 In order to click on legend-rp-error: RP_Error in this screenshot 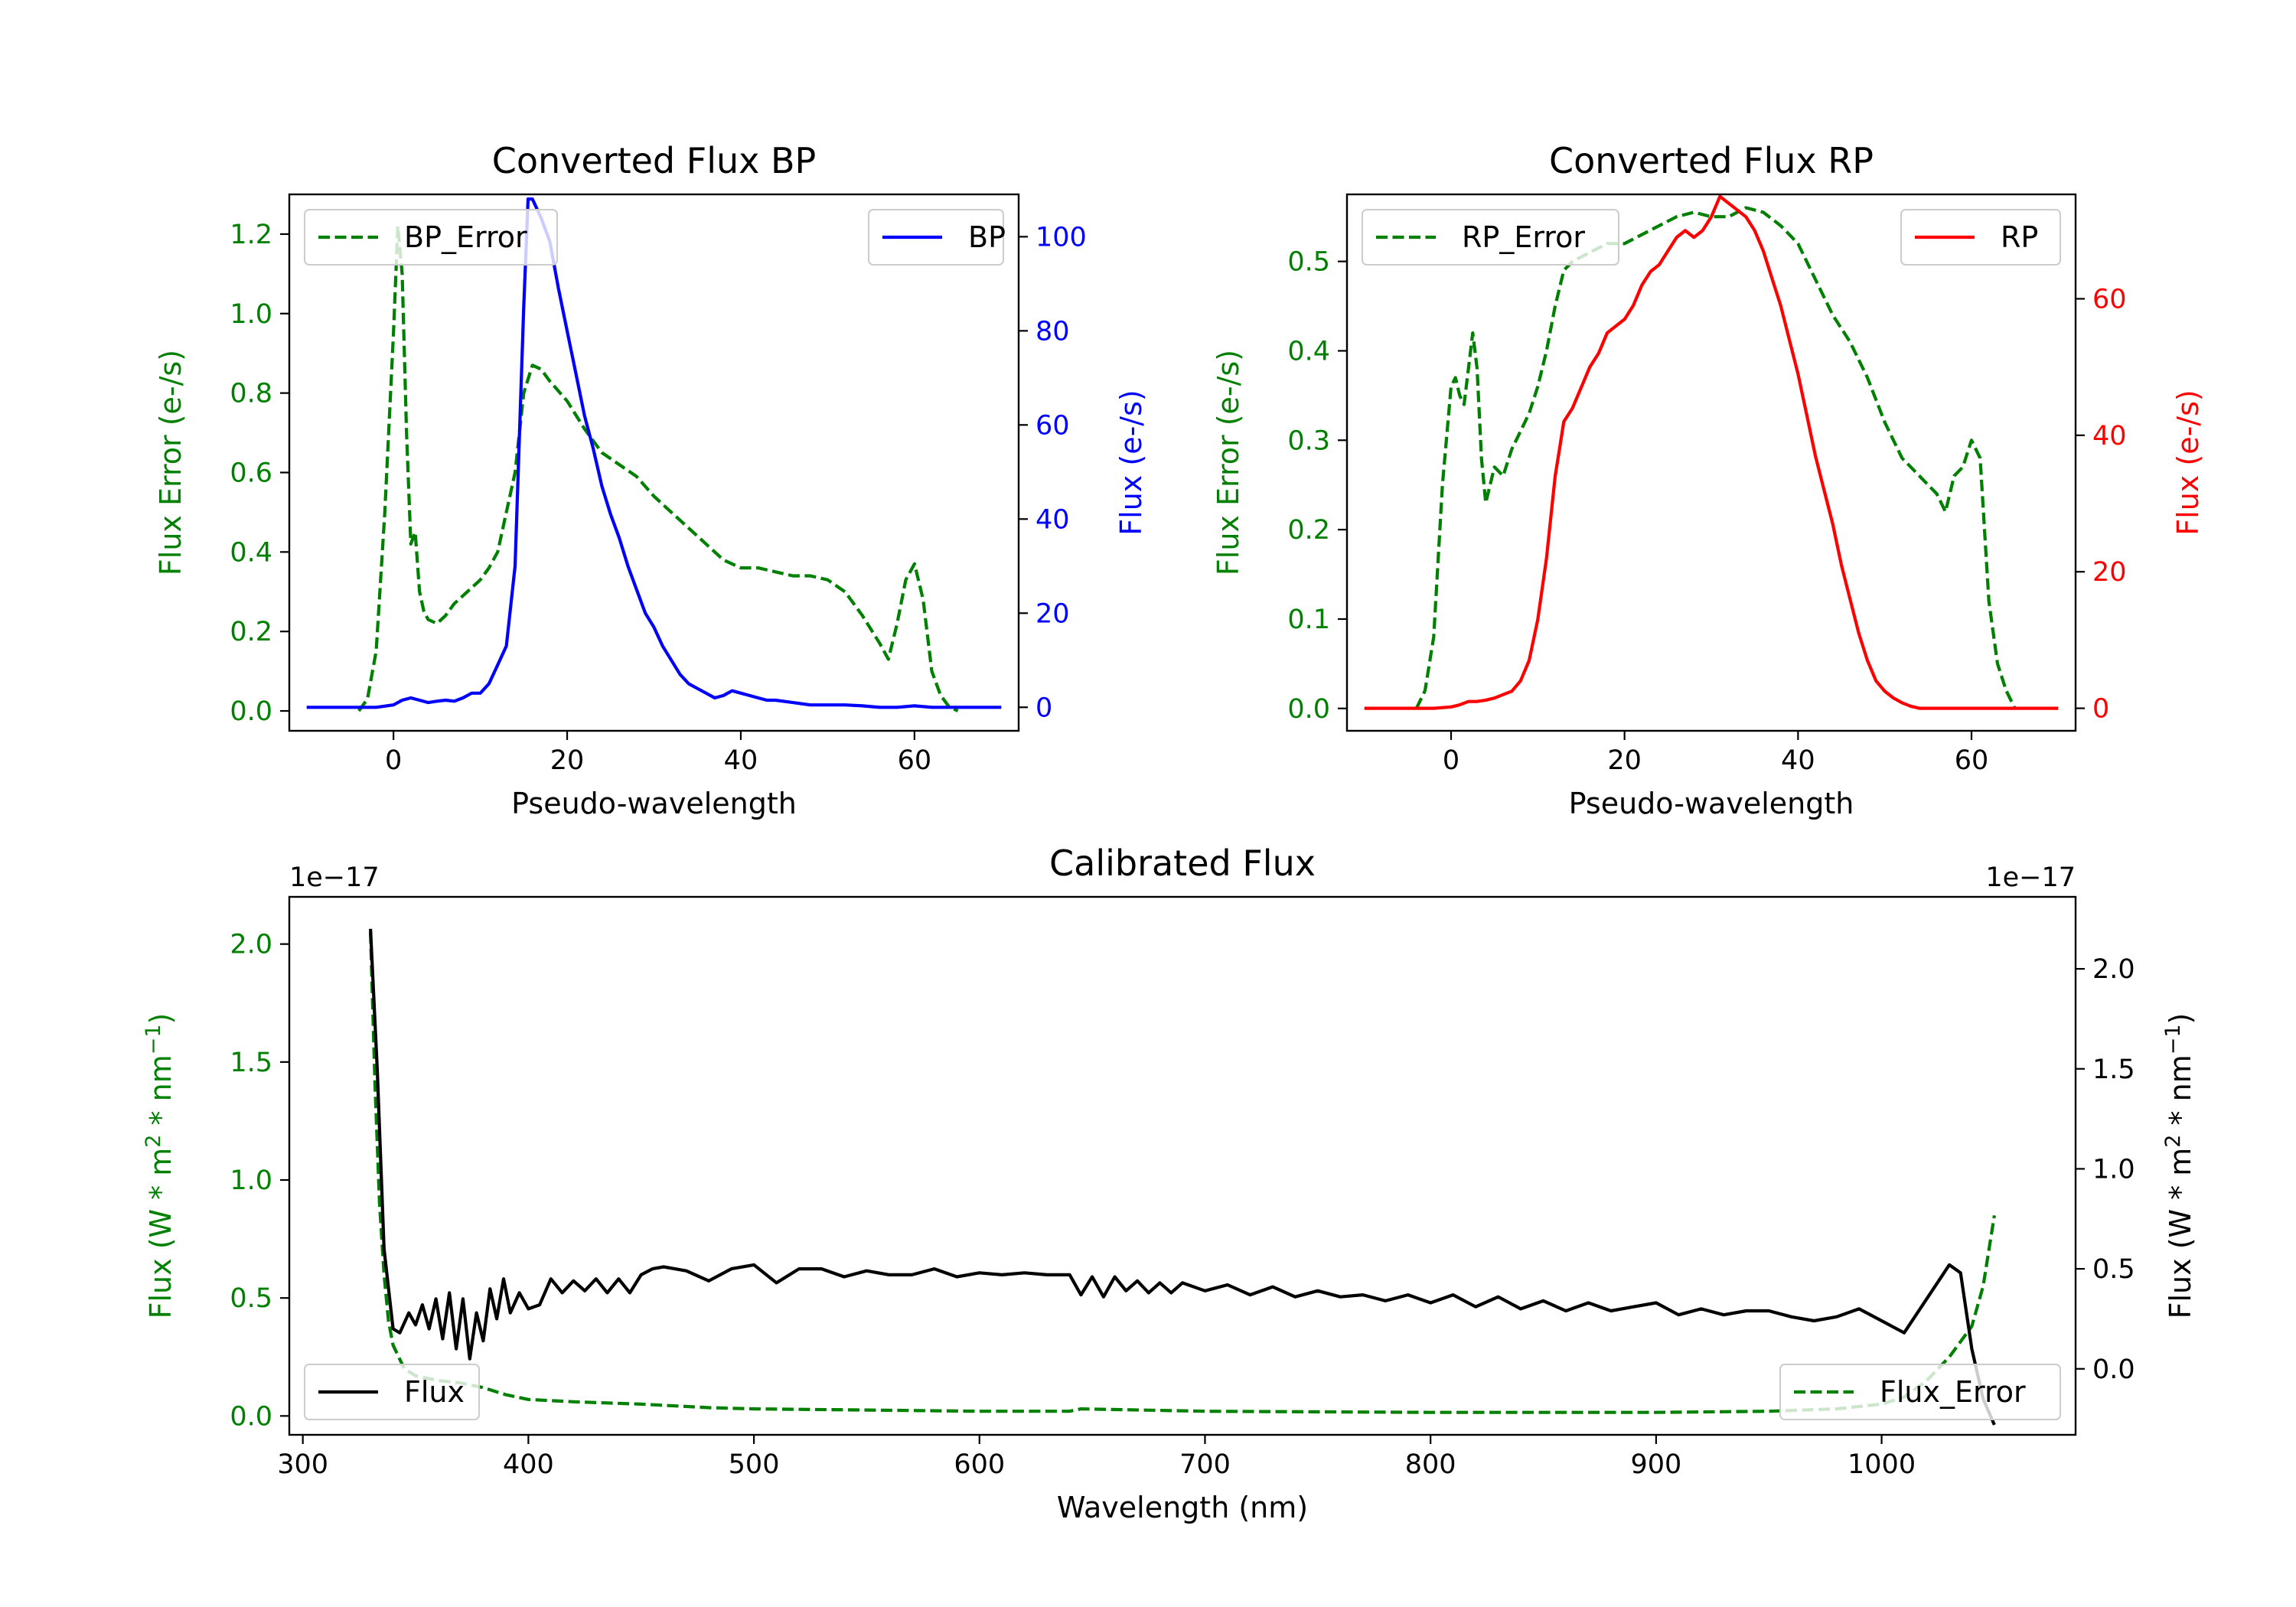, I will do `click(1490, 237)`.